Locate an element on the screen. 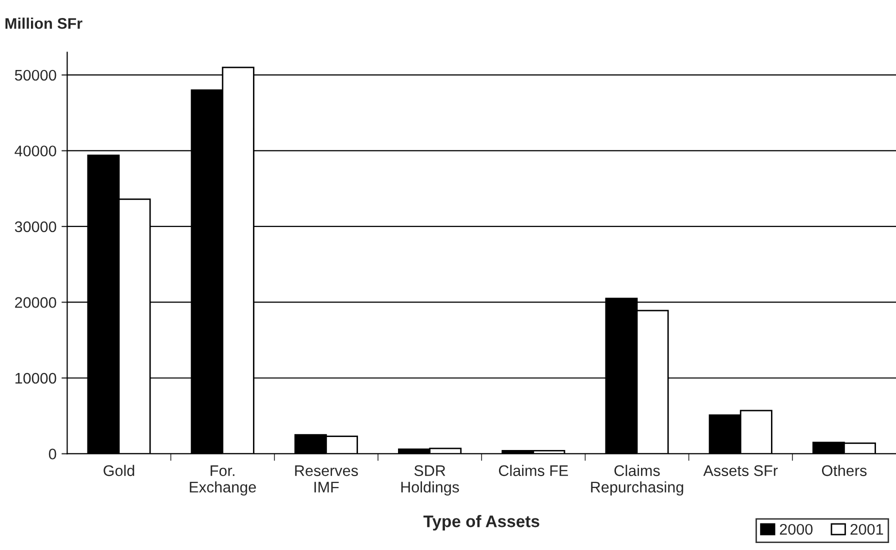  y-tick-label: 10000 is located at coordinates (35, 378).